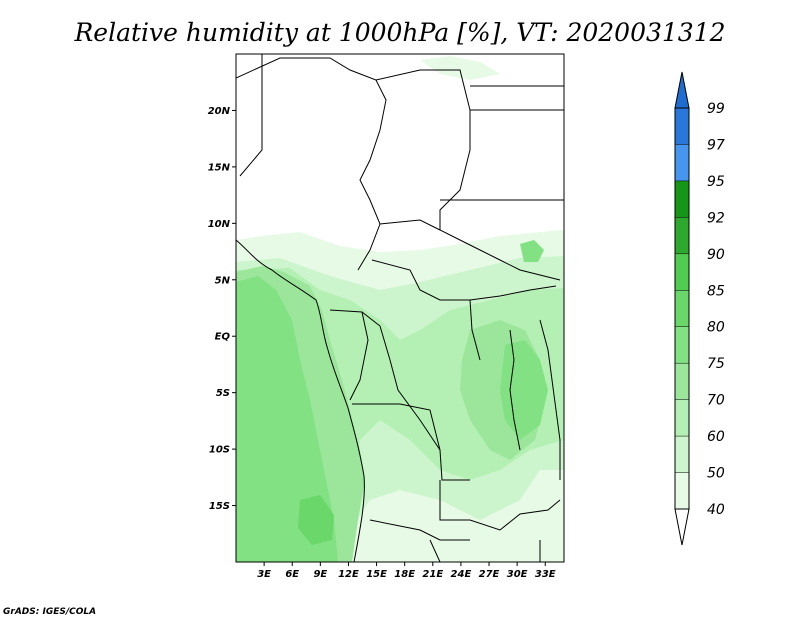 The image size is (800, 618). Describe the element at coordinates (489, 574) in the screenshot. I see `lon-tick-label: 27E` at that location.